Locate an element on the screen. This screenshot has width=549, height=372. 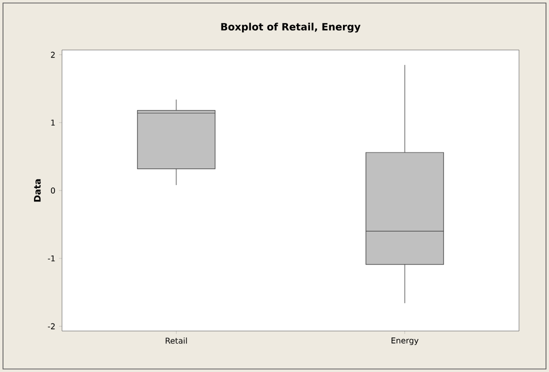
chart-title: Boxplot of Retail, Energy is located at coordinates (290, 27).